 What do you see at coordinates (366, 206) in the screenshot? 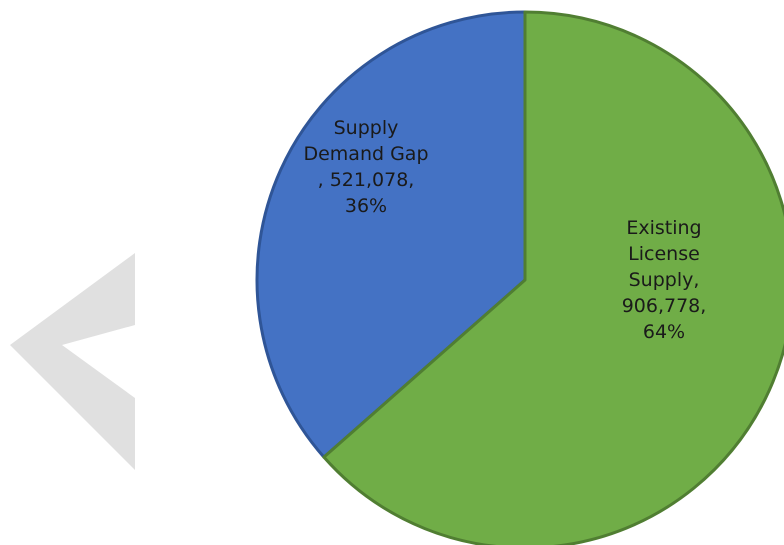
I see `data-label-line: 36%` at bounding box center [366, 206].